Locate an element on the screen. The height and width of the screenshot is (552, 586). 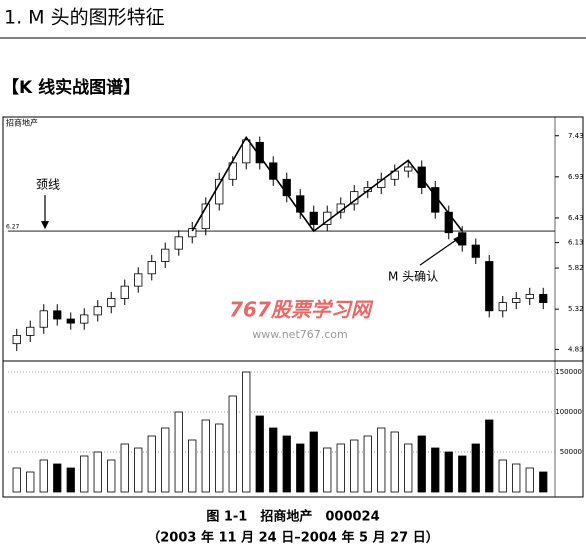
y-tick-label: 6.93 is located at coordinates (576, 177).